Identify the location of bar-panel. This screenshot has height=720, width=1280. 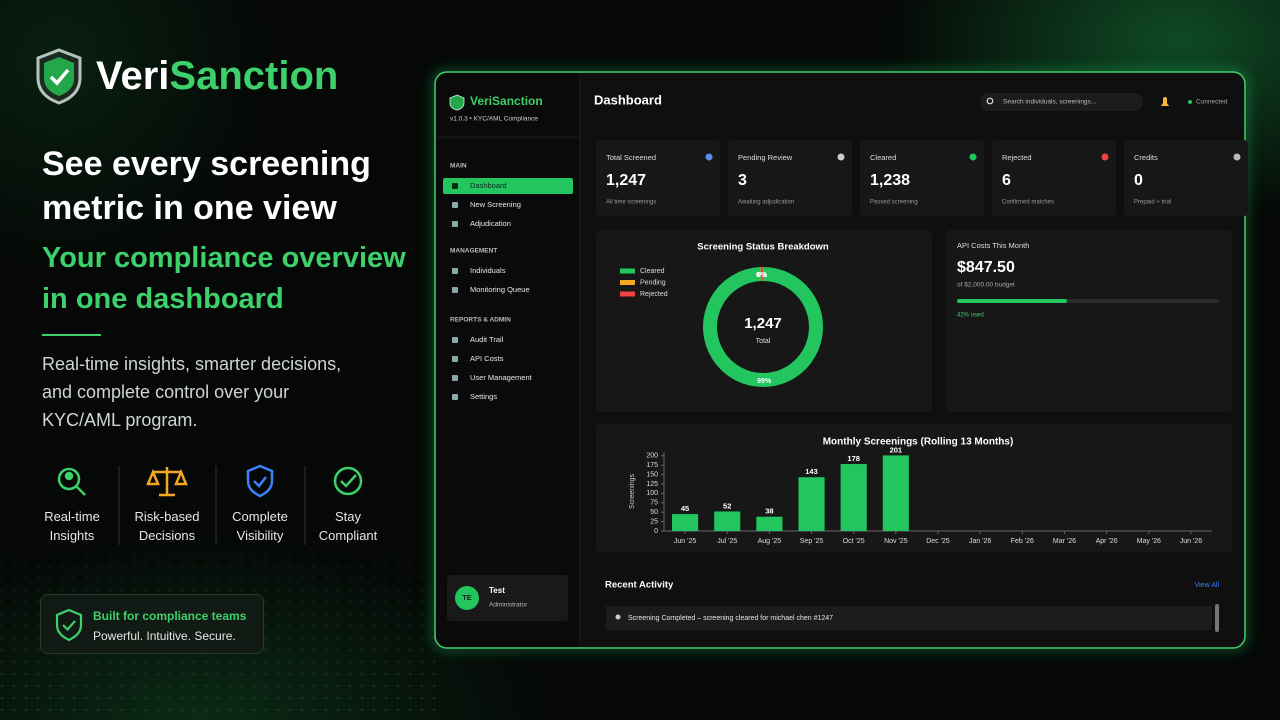
(914, 488).